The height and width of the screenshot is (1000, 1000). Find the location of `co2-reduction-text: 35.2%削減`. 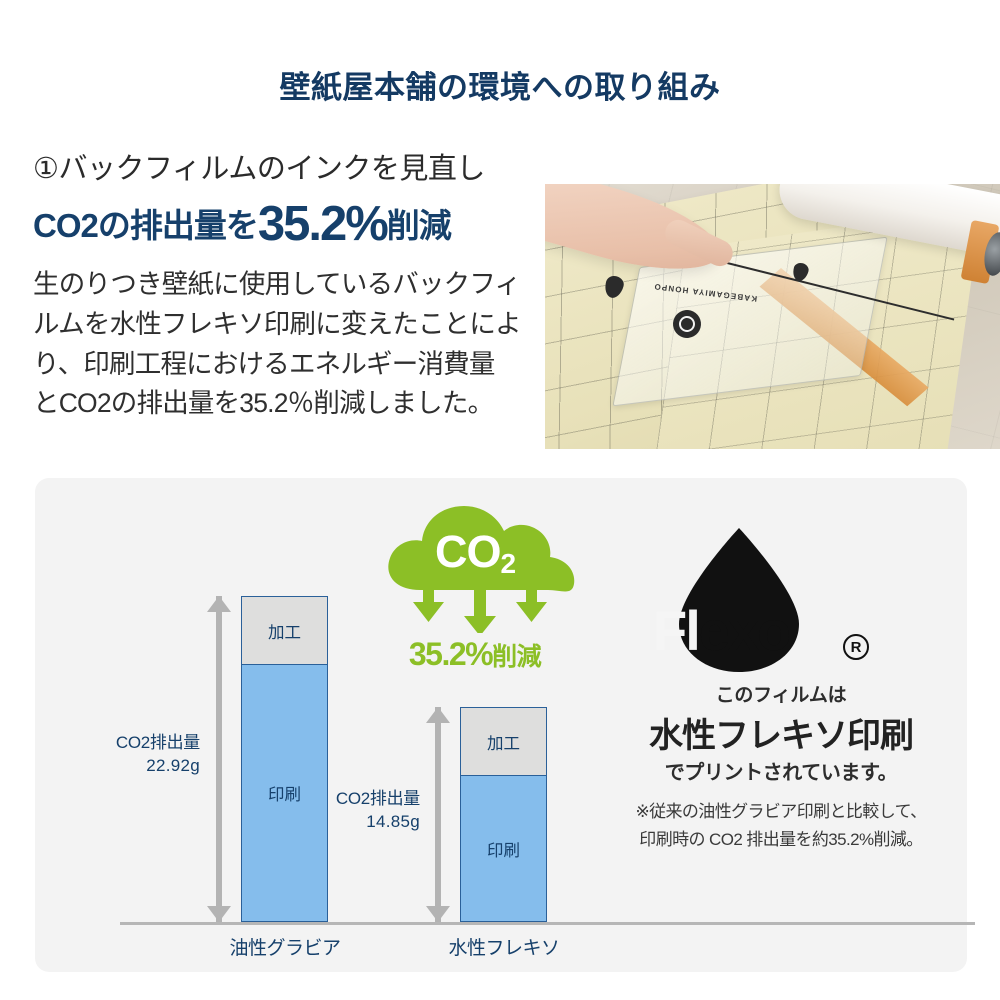

co2-reduction-text: 35.2%削減 is located at coordinates (475, 654).